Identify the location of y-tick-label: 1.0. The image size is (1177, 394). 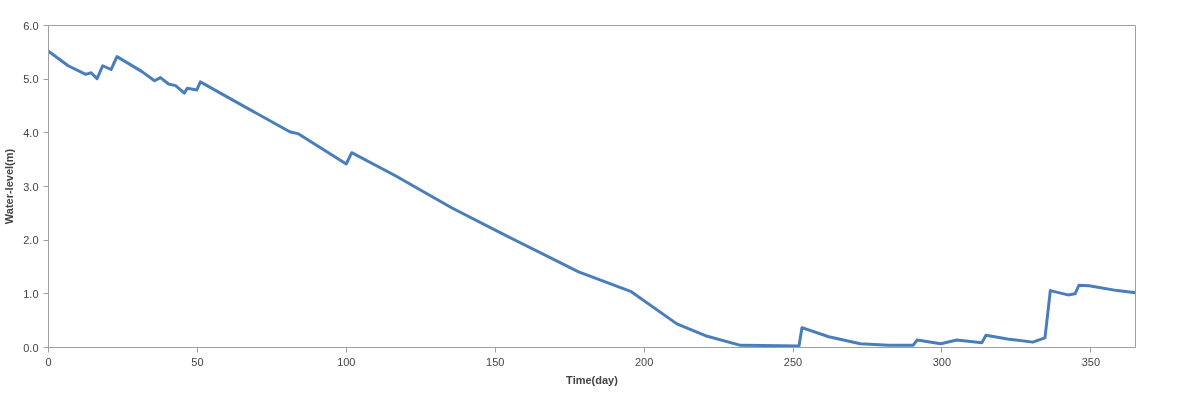
(31, 293).